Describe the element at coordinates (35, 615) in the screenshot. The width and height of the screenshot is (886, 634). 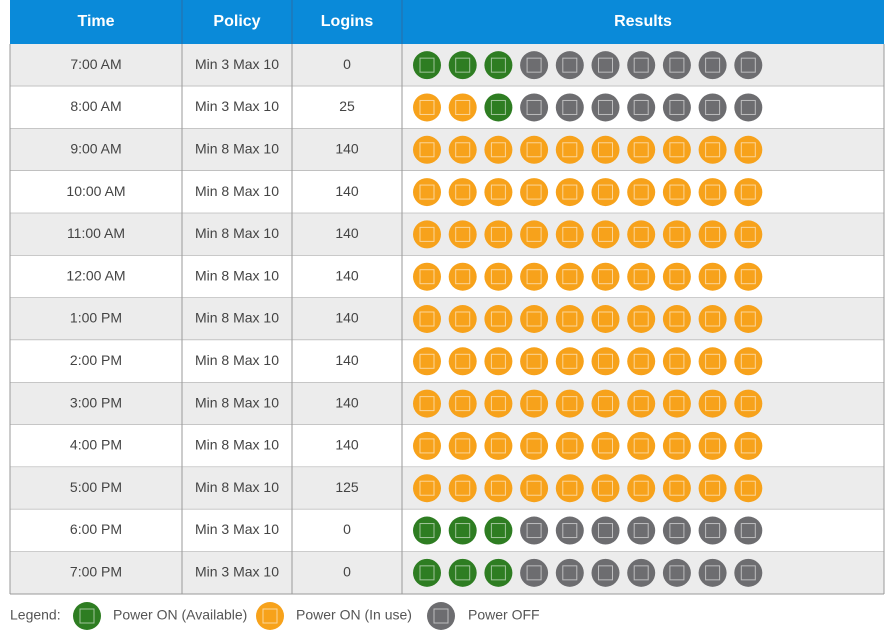
I see `legend-title: Legend:` at that location.